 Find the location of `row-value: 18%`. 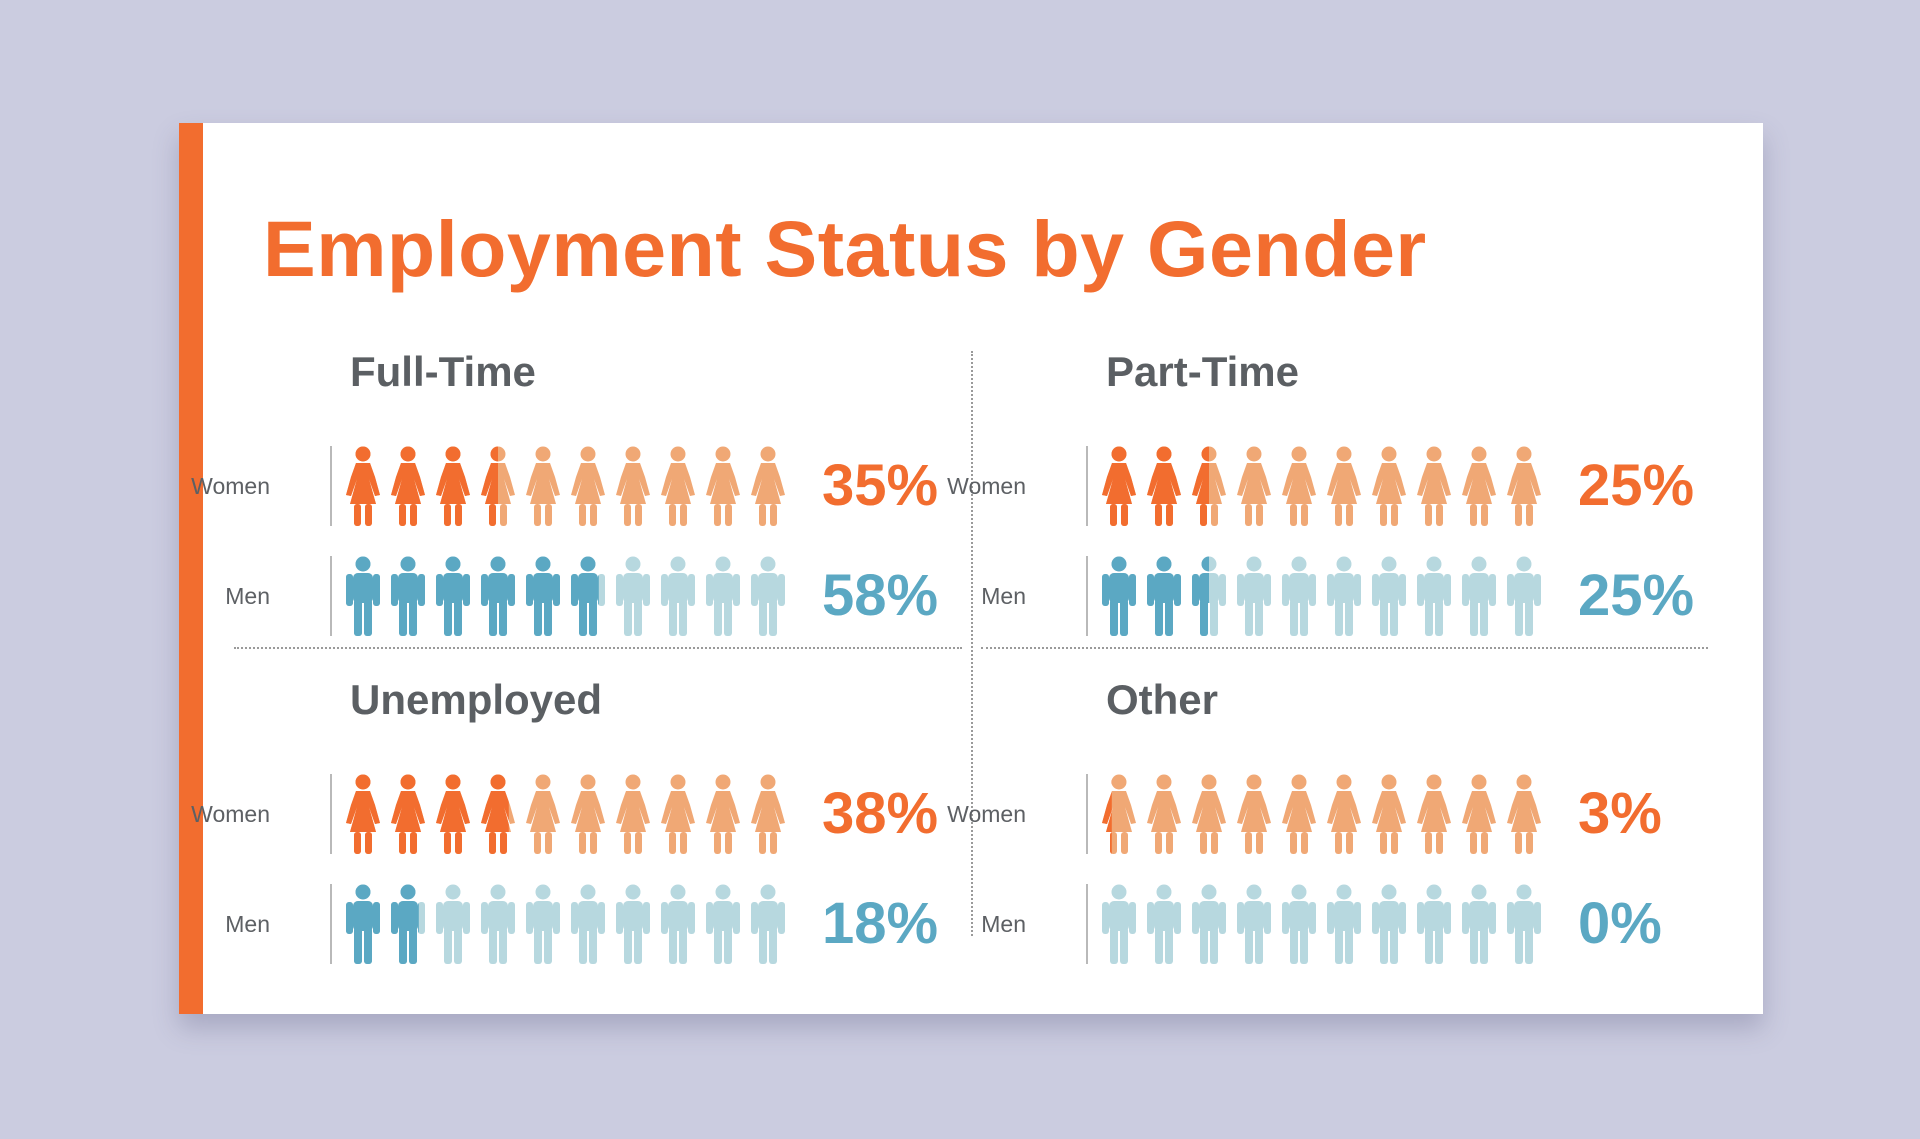

row-value: 18% is located at coordinates (880, 923).